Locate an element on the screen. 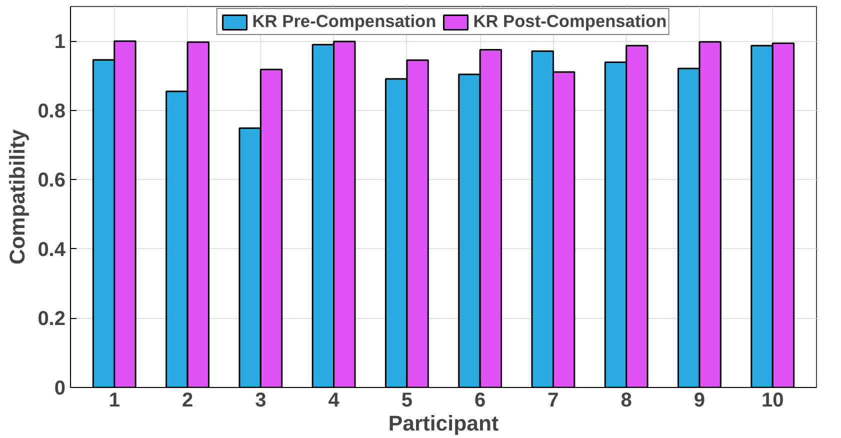 This screenshot has width=841, height=438. legend-label: KR Pre-Compensation is located at coordinates (344, 21).